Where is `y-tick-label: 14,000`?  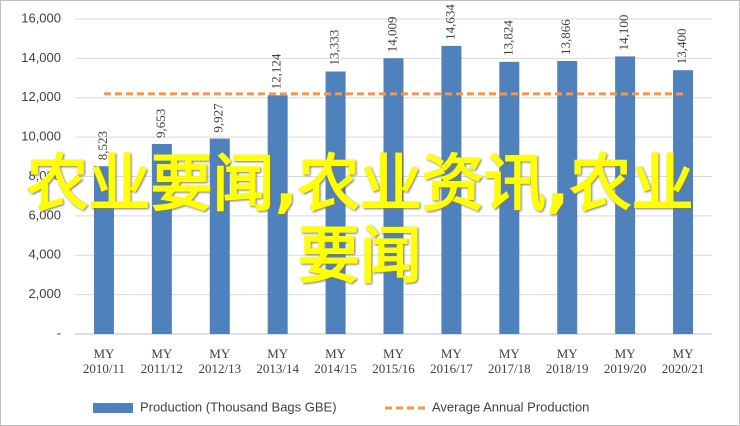
y-tick-label: 14,000 is located at coordinates (41, 57).